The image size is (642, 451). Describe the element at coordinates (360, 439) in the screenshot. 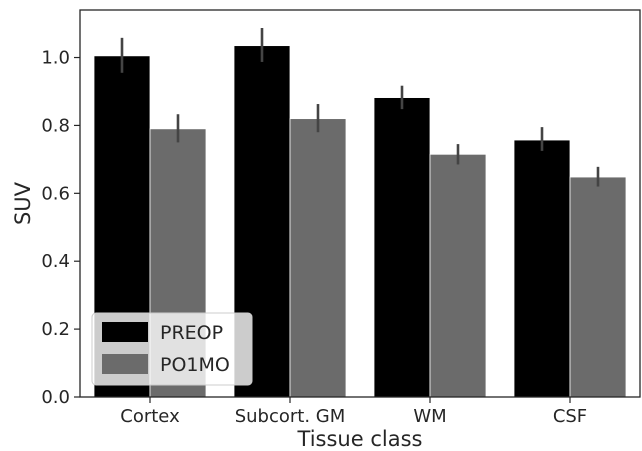

I see `x-axis-label: Tissue class` at that location.